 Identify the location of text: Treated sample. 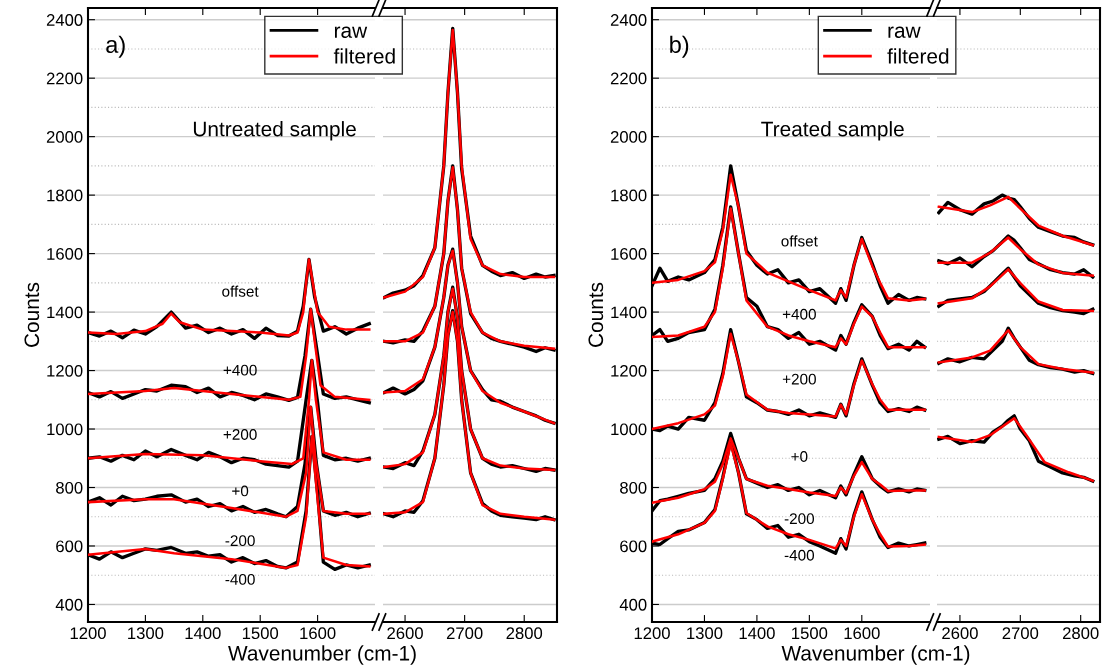
(832, 131).